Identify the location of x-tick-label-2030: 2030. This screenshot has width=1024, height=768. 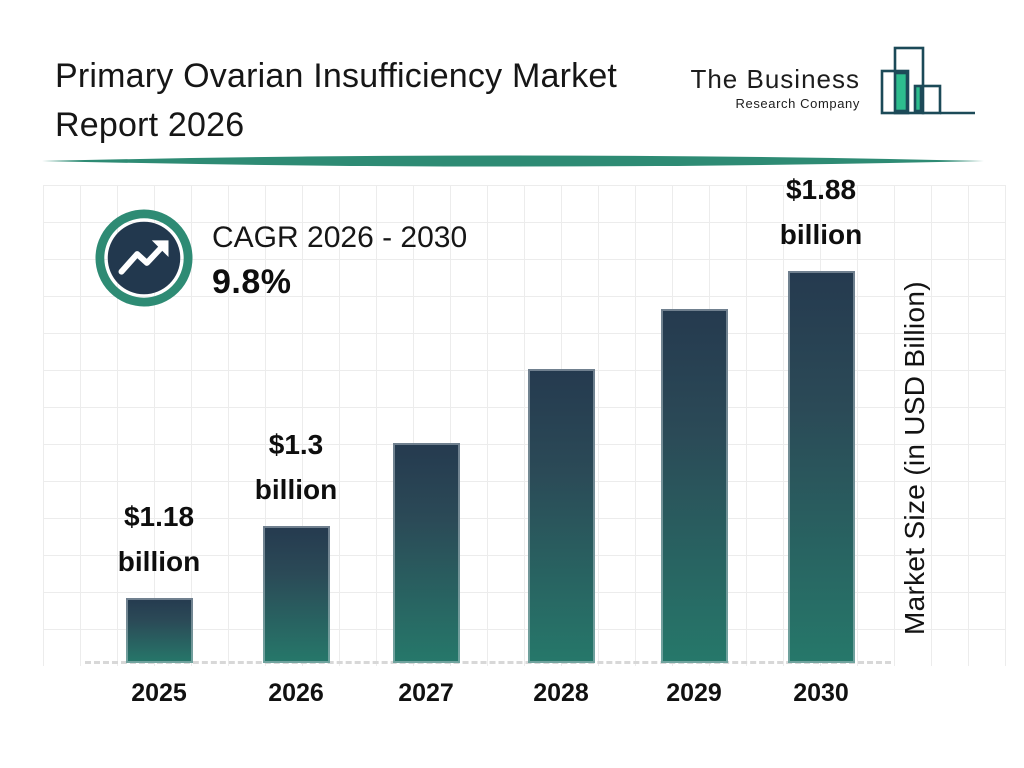
(821, 693).